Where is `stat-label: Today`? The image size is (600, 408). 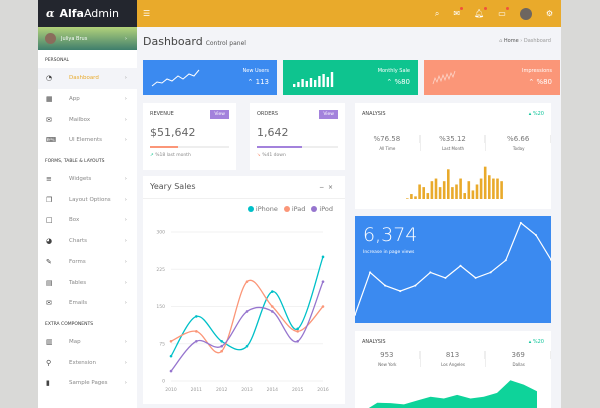
stat-label: Today is located at coordinates (518, 148).